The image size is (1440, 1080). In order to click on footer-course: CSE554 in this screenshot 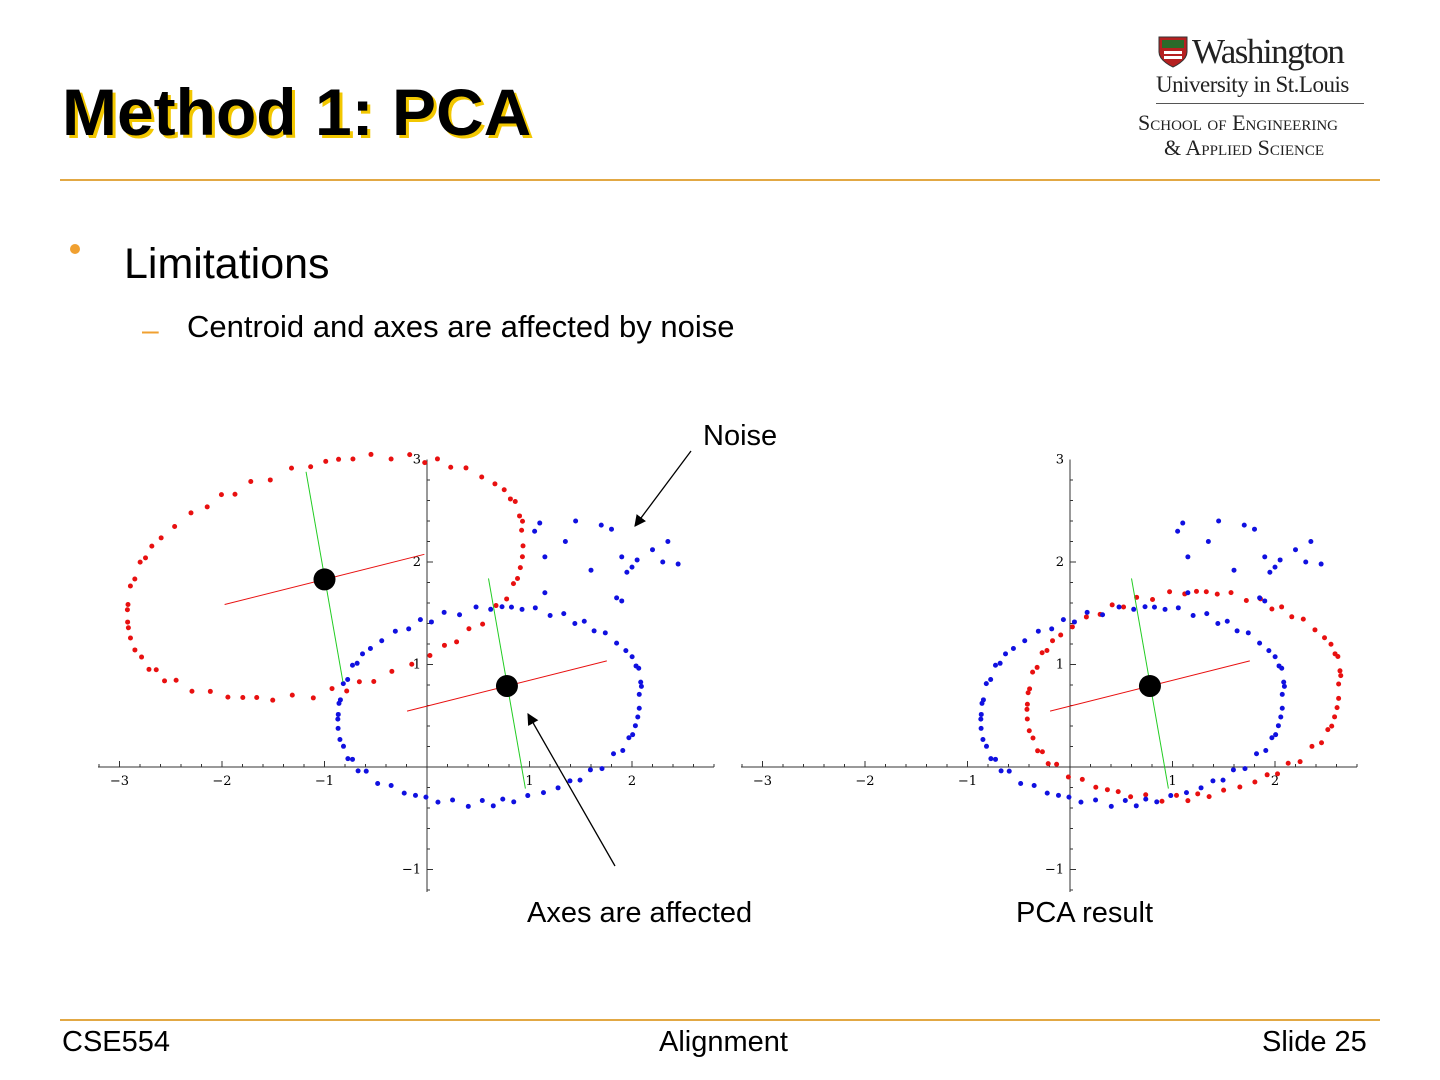, I will do `click(116, 1042)`.